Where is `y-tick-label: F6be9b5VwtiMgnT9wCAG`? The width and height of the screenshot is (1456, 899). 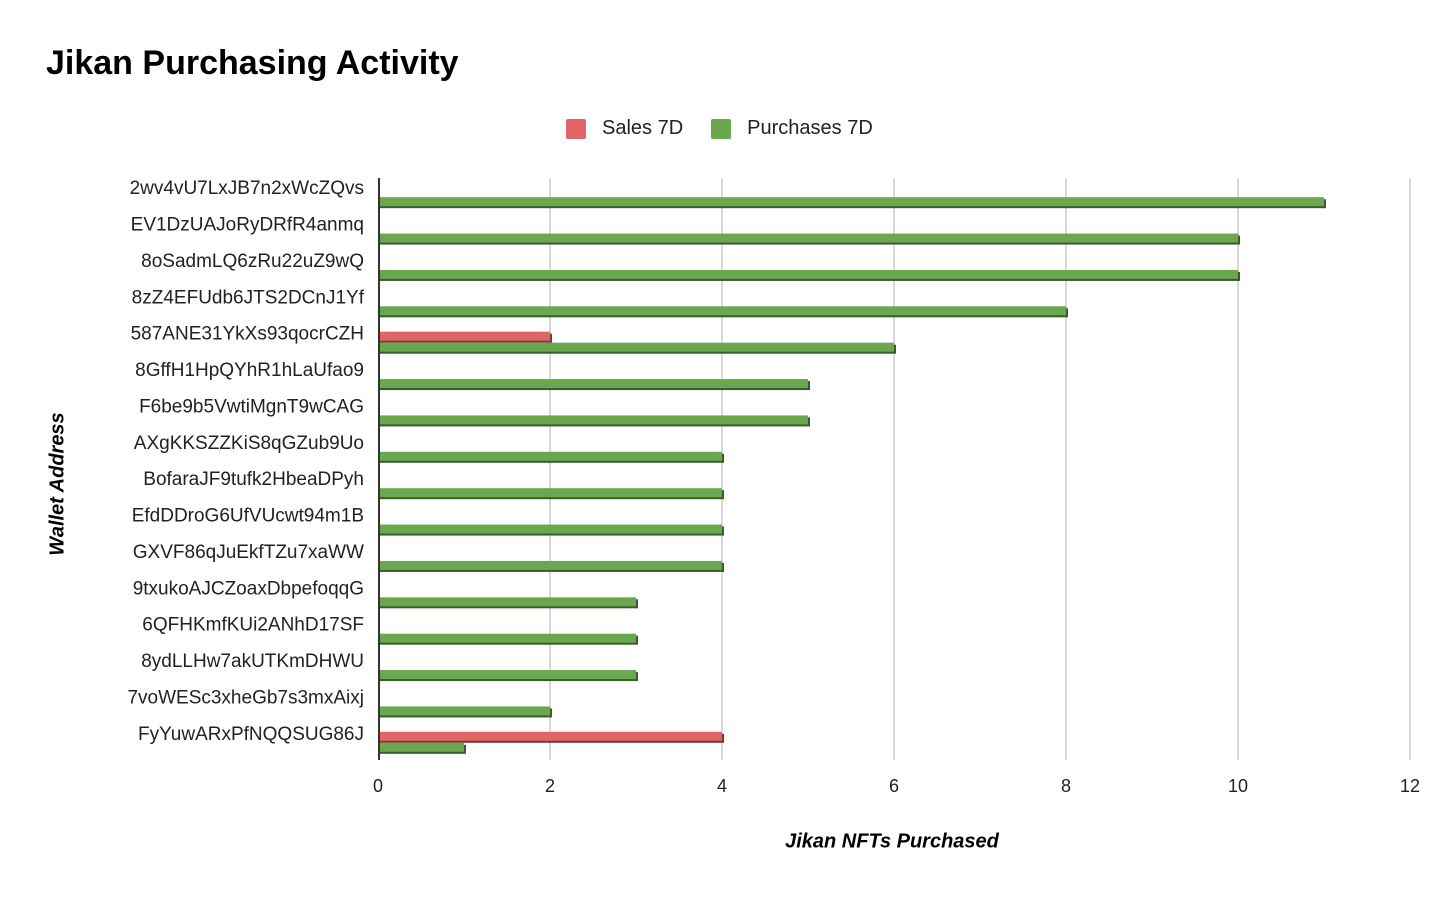
y-tick-label: F6be9b5VwtiMgnT9wCAG is located at coordinates (251, 406).